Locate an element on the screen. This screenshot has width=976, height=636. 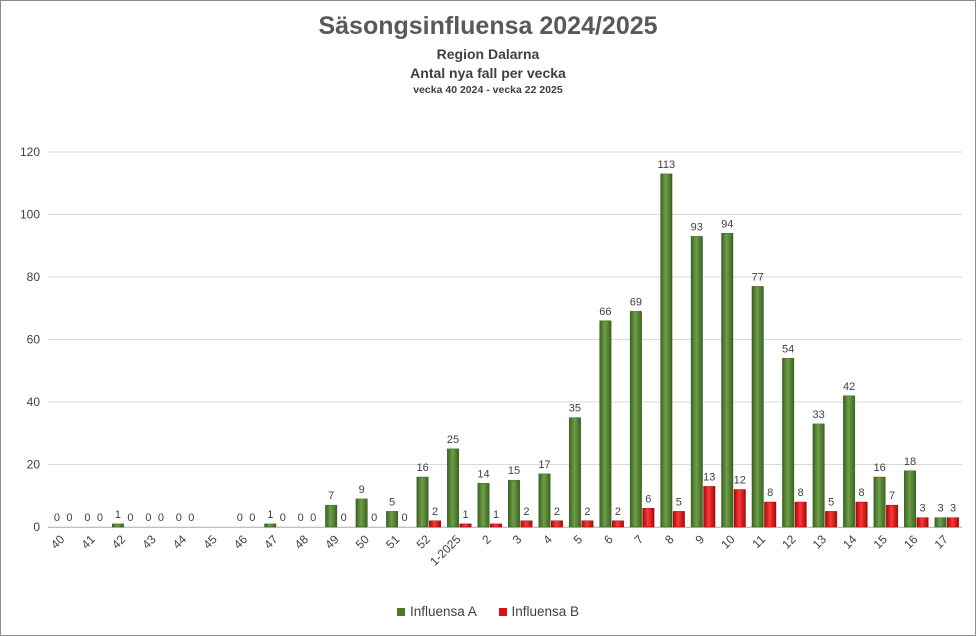
legend: Influensa A Influensa B is located at coordinates (488, 611).